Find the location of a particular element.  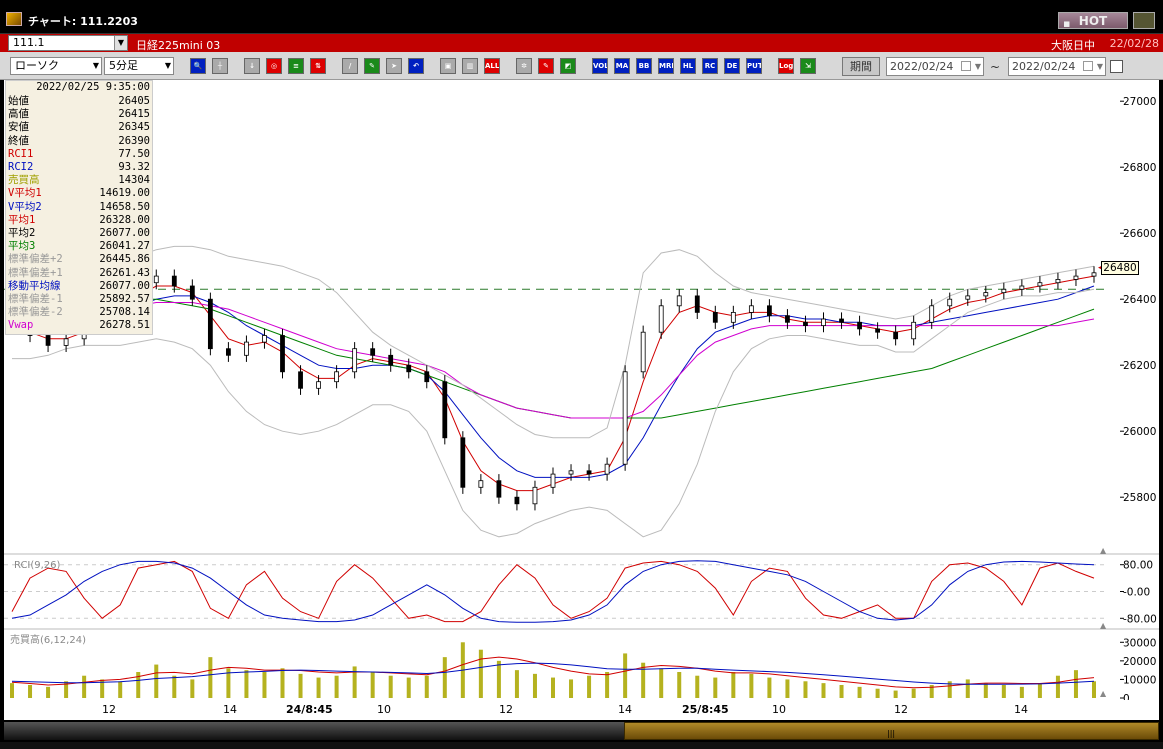

period-checkbox is located at coordinates (1116, 66).